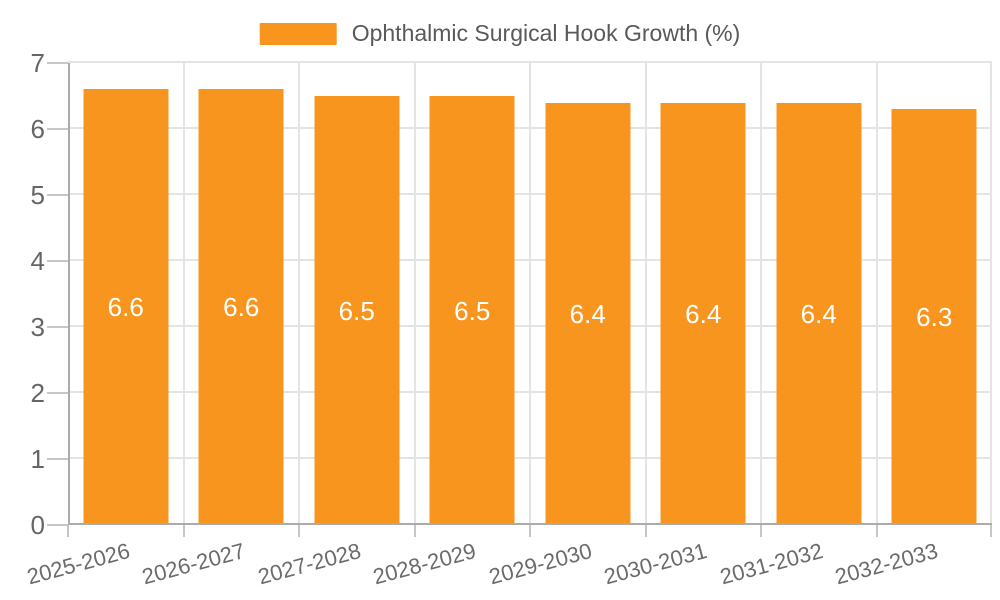 The width and height of the screenshot is (1000, 600). What do you see at coordinates (298, 33) in the screenshot?
I see `legend-swatch-icon` at bounding box center [298, 33].